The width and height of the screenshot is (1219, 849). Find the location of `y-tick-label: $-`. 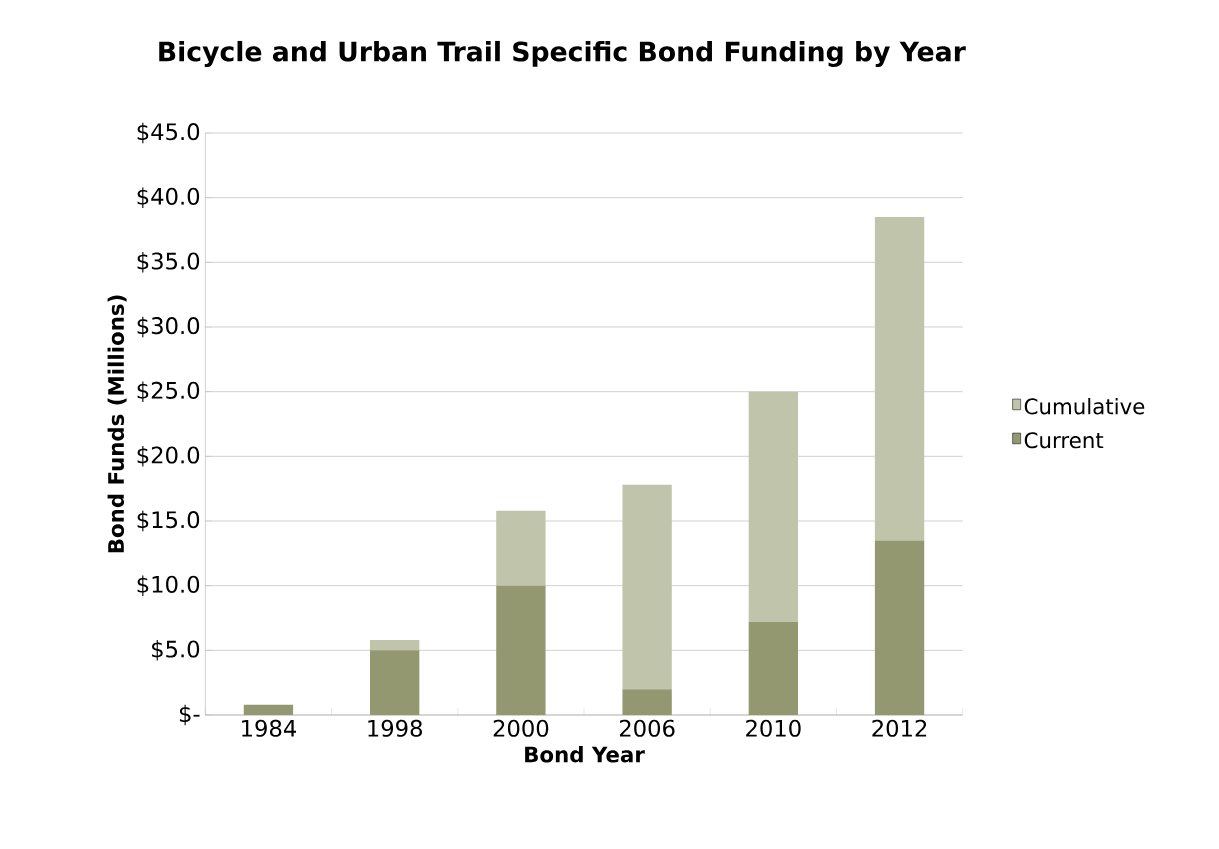

y-tick-label: $- is located at coordinates (189, 715).